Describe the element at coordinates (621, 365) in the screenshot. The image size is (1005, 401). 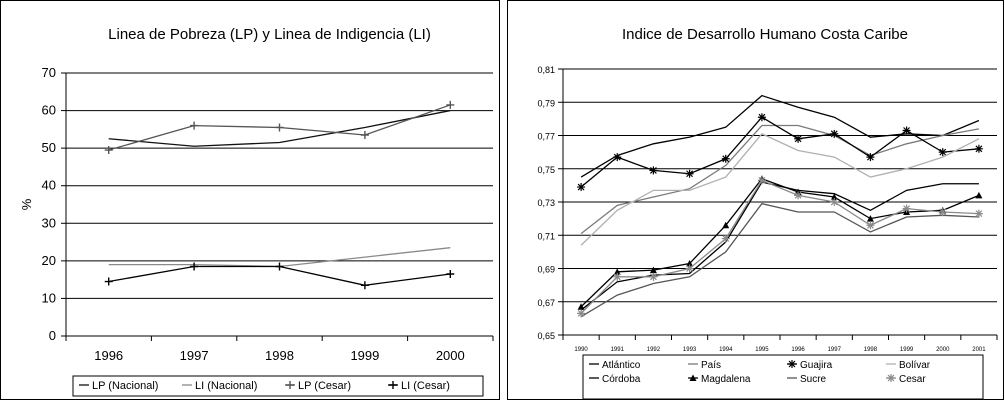
I see `legend-label: Atlántico` at that location.